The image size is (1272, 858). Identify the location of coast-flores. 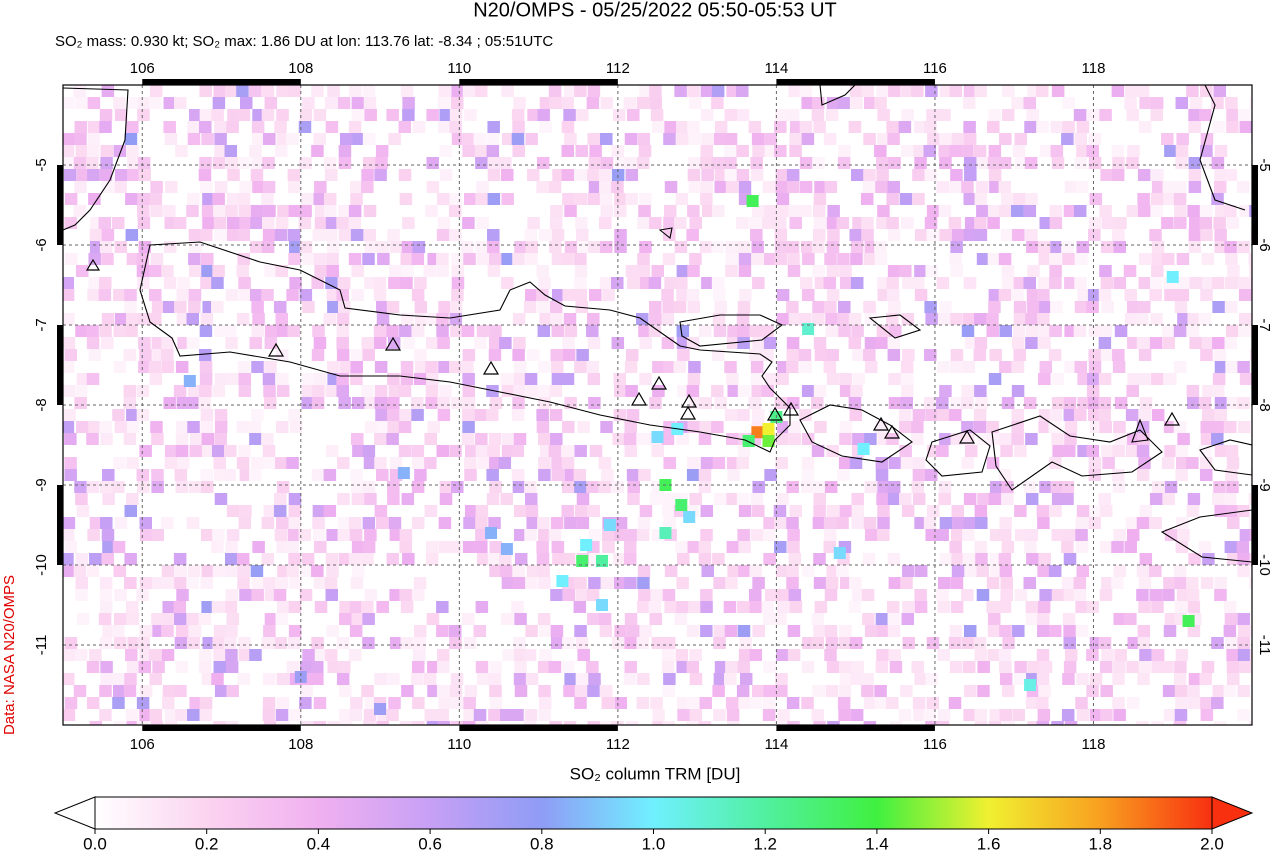
(1225, 457).